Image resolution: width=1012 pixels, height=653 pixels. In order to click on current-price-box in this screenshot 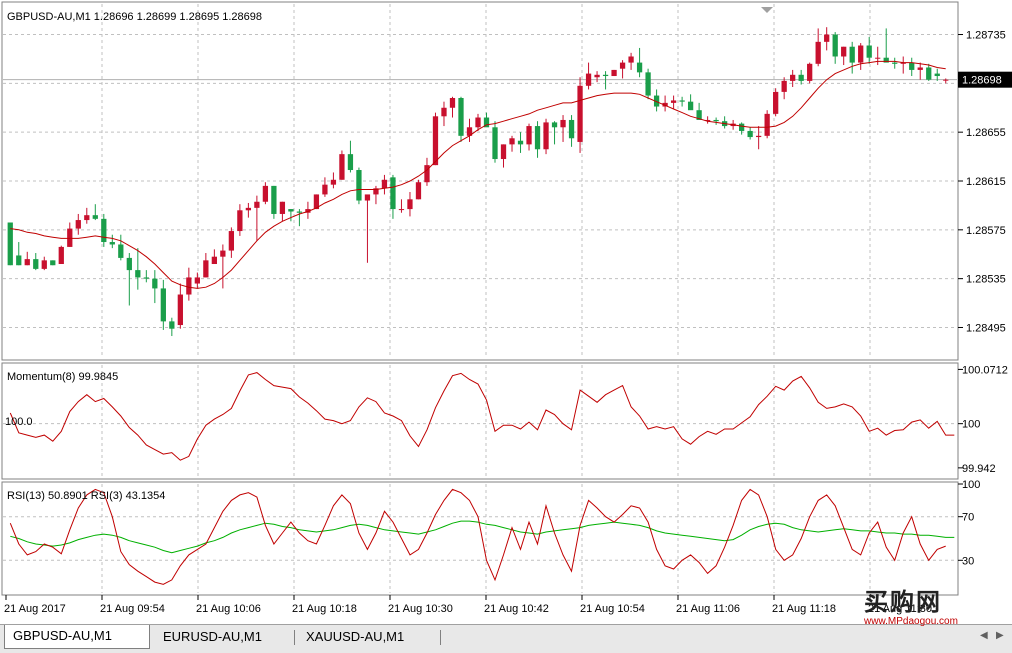, I will do `click(985, 79)`.